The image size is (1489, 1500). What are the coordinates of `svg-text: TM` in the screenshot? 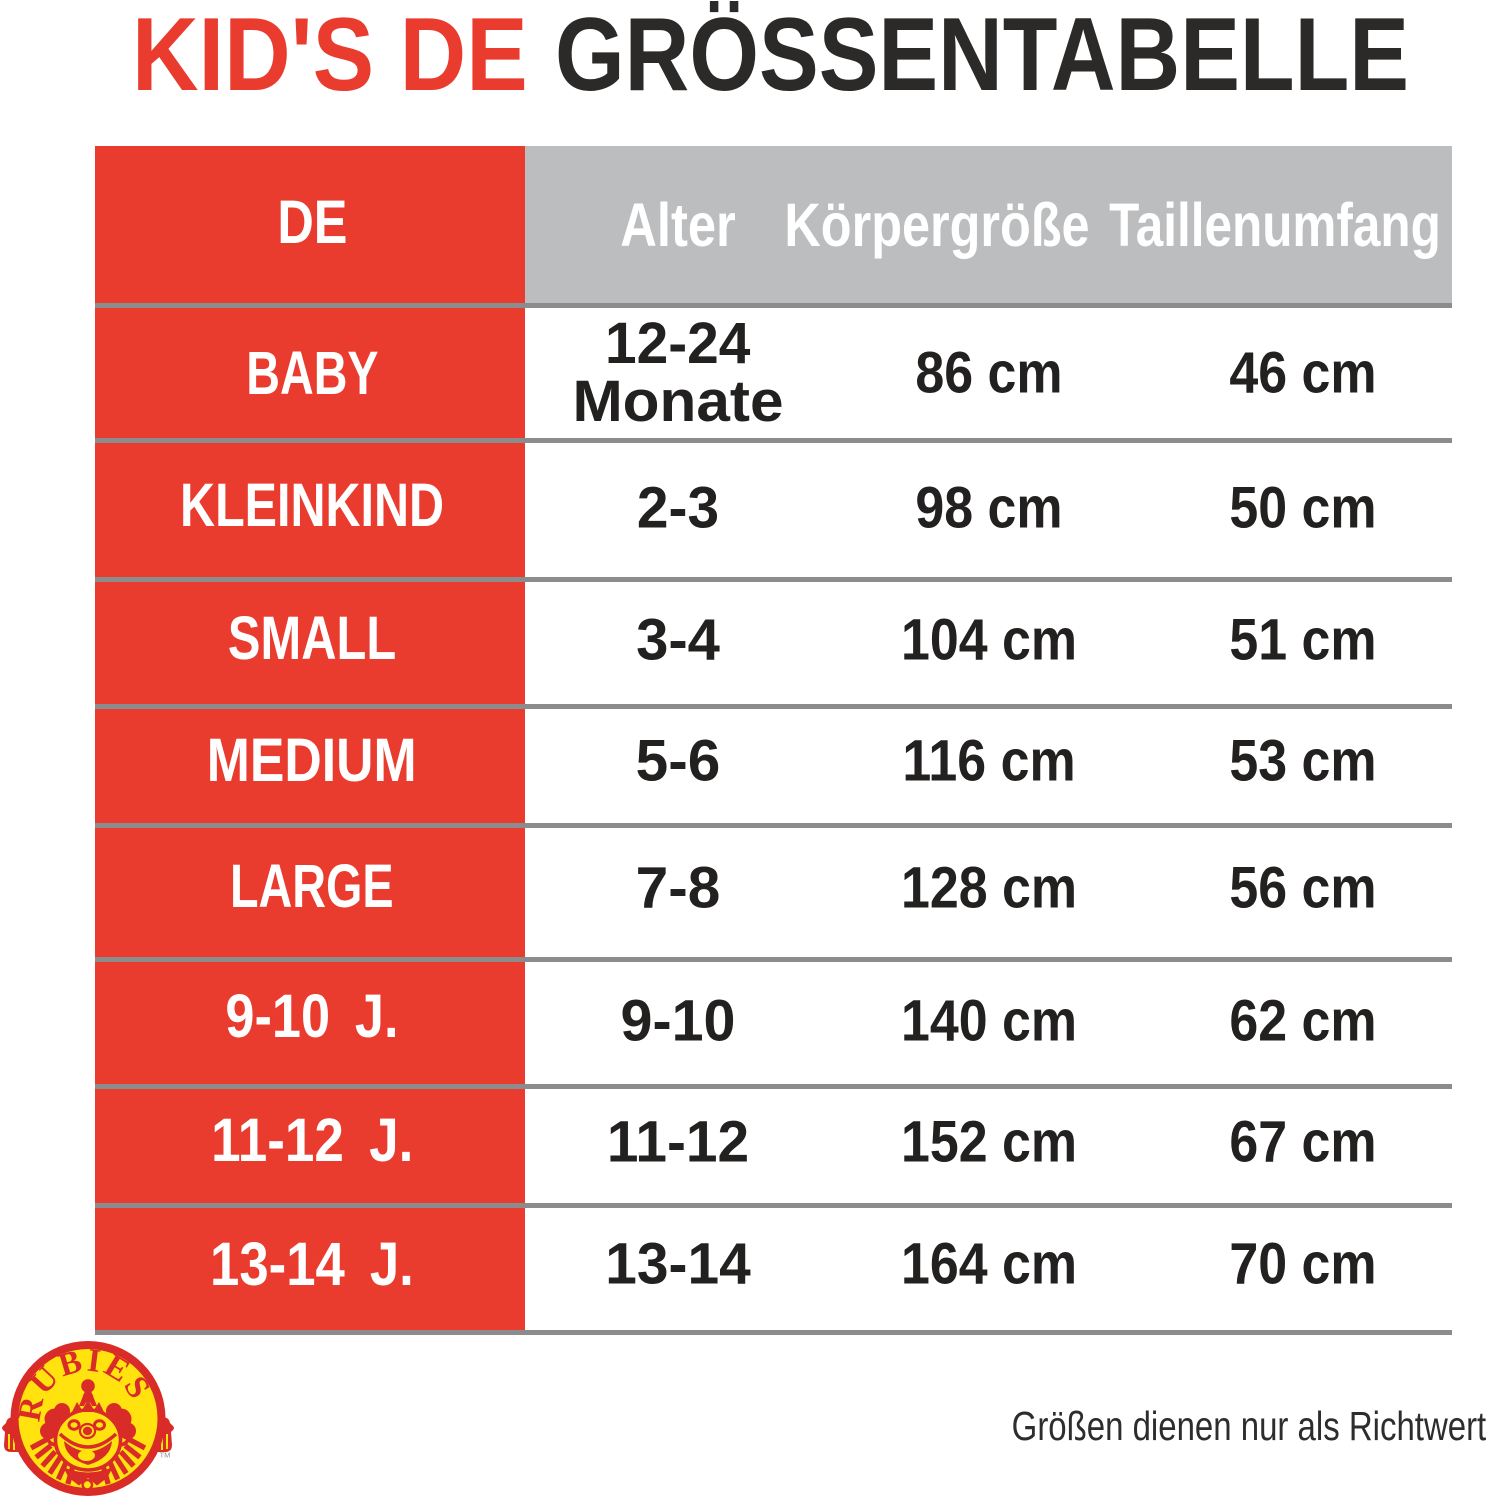 It's located at (165, 1455).